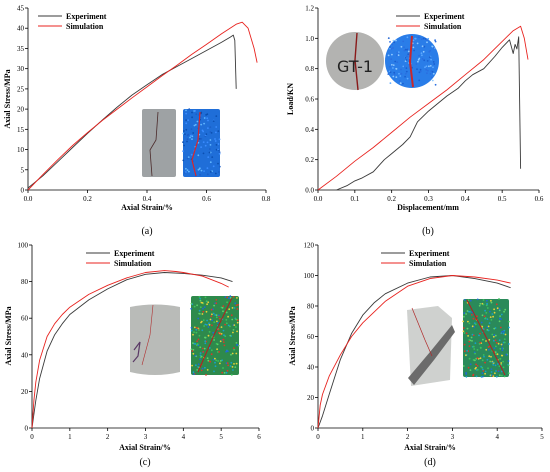 This screenshot has width=550, height=472. Describe the element at coordinates (458, 342) in the screenshot. I see `specimen-photos` at that location.